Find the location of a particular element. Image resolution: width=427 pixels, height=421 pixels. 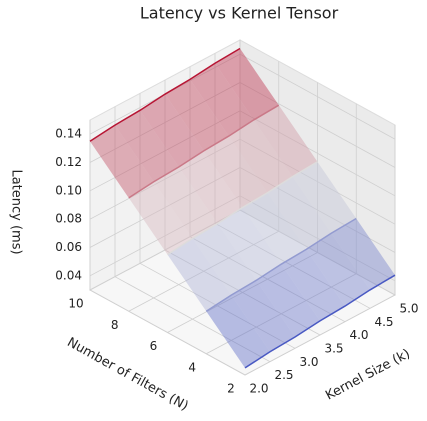

x-tick-label: 5.0 is located at coordinates (408, 309).